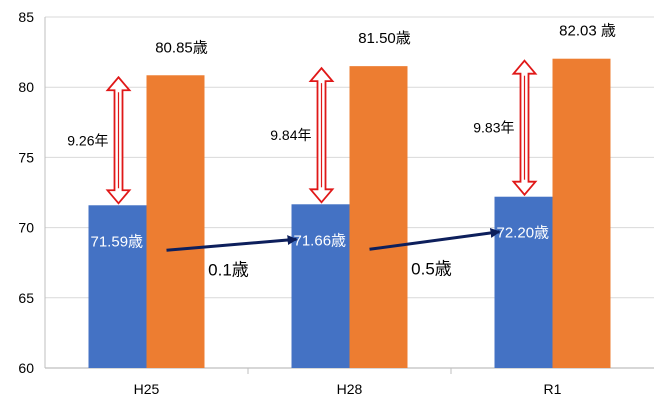 The width and height of the screenshot is (654, 396). I want to click on gap-label: 9.84年, so click(290, 135).